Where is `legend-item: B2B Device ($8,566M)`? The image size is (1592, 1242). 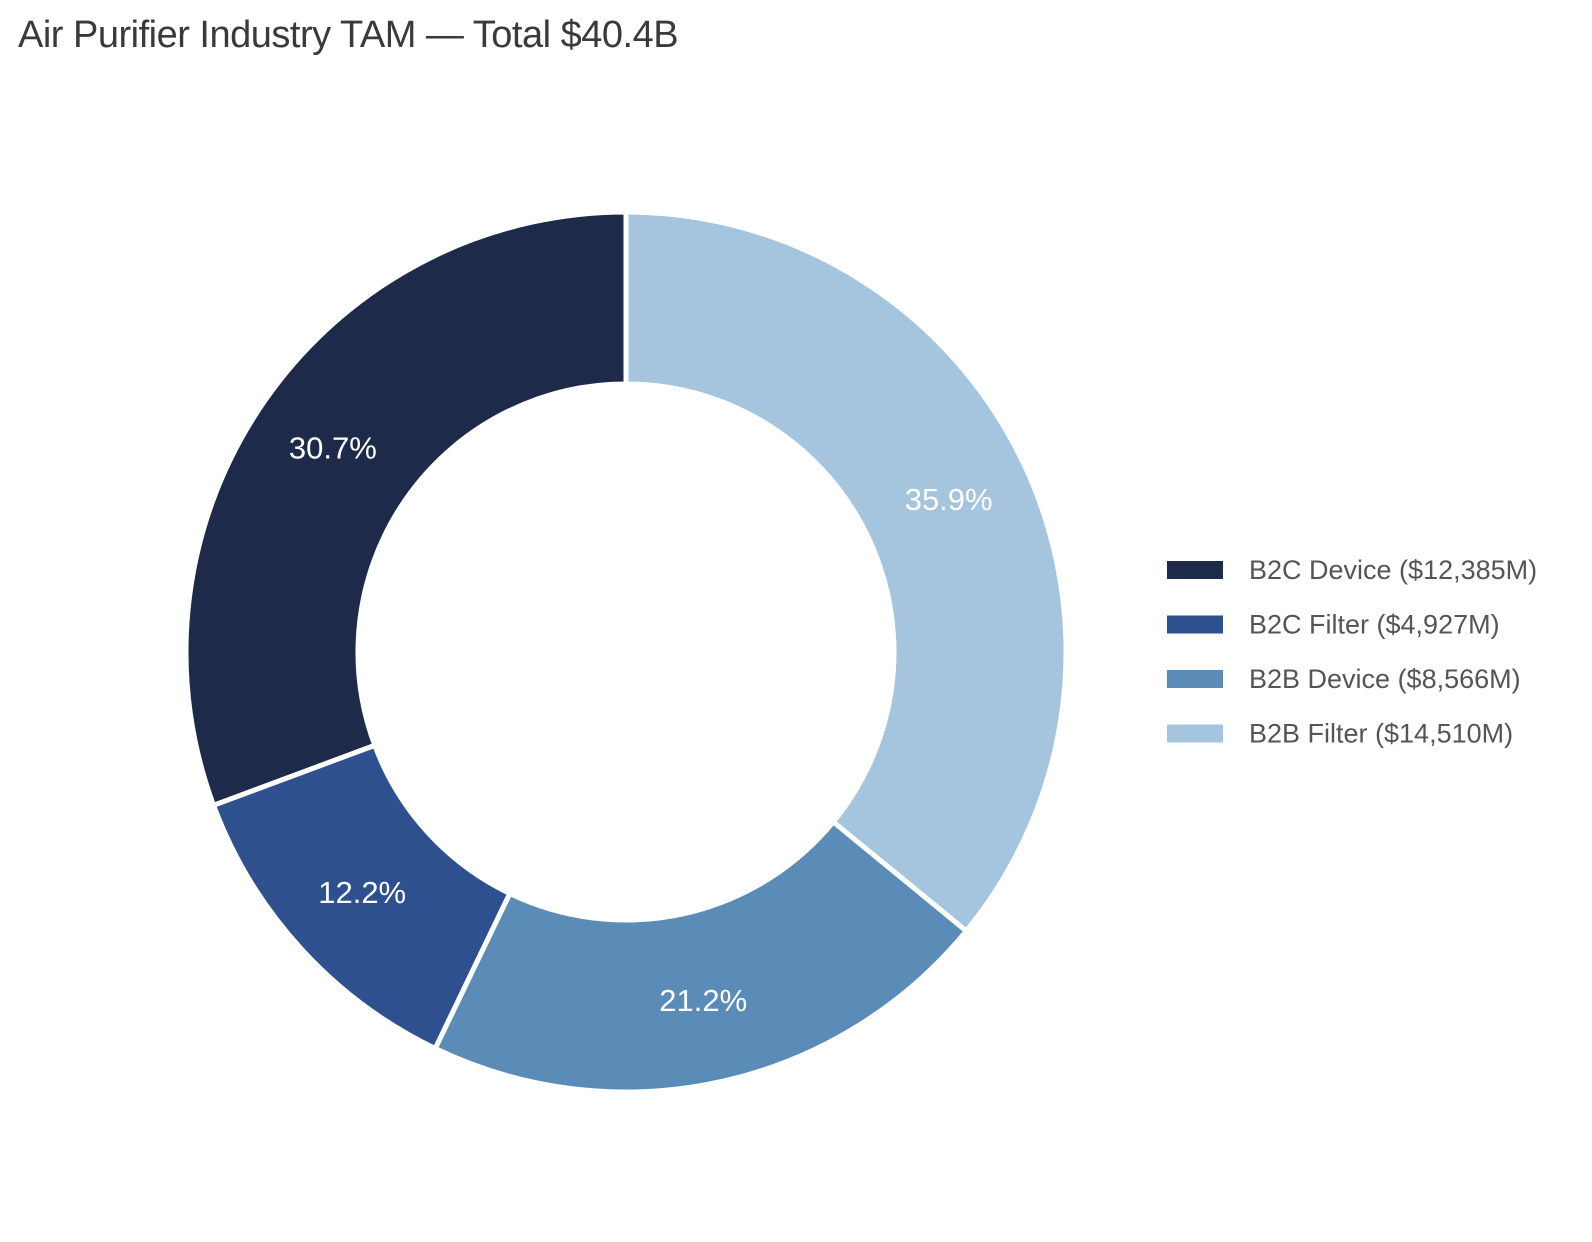 legend-item: B2B Device ($8,566M) is located at coordinates (1344, 679).